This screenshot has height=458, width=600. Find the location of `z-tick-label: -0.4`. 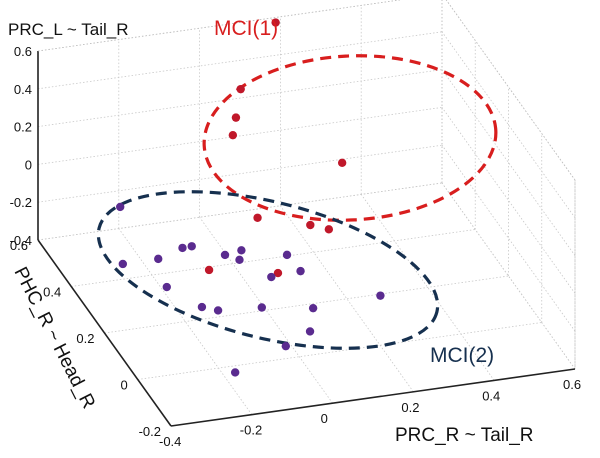

z-tick-label: -0.4 is located at coordinates (21, 240).